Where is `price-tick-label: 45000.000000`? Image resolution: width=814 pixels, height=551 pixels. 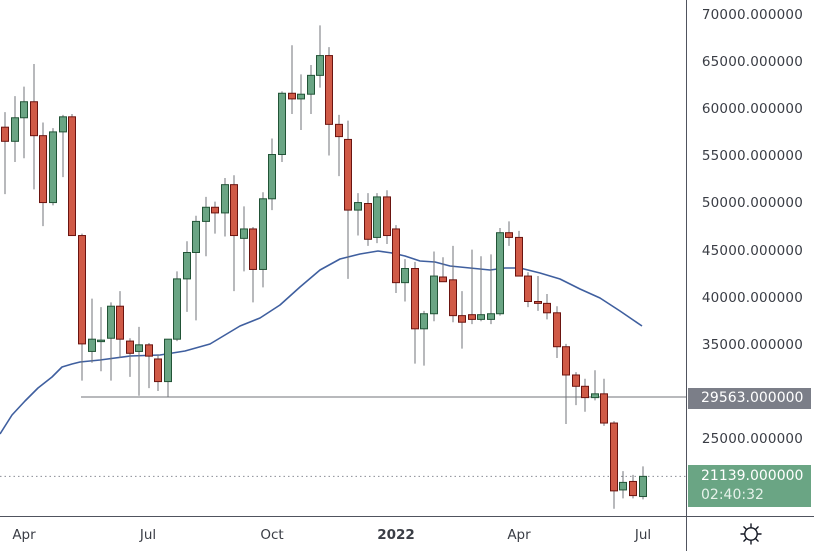
price-tick-label: 45000.000000 is located at coordinates (752, 250).